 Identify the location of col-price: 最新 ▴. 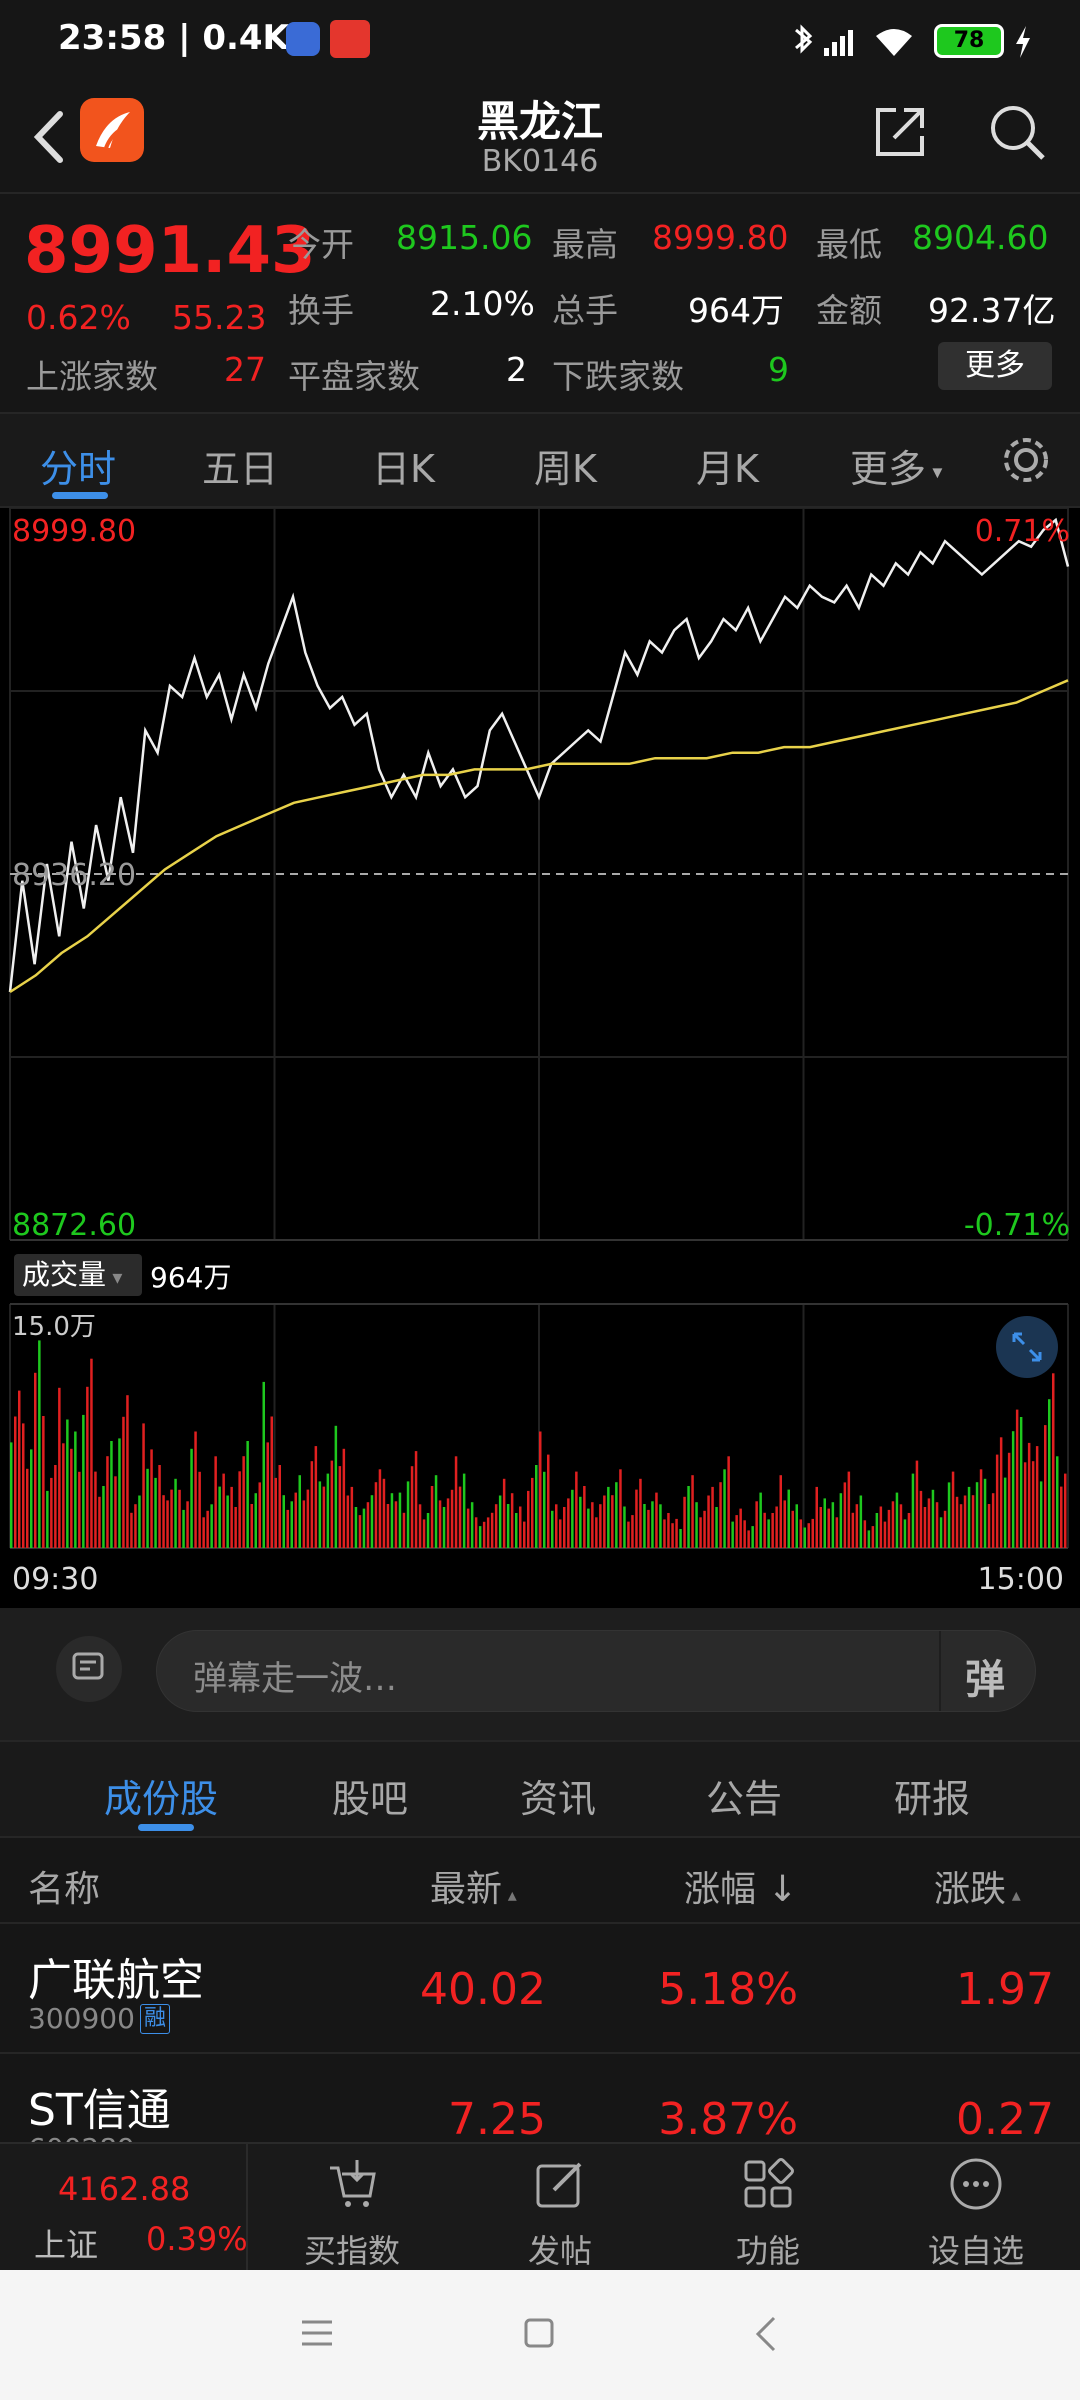
(473, 1886).